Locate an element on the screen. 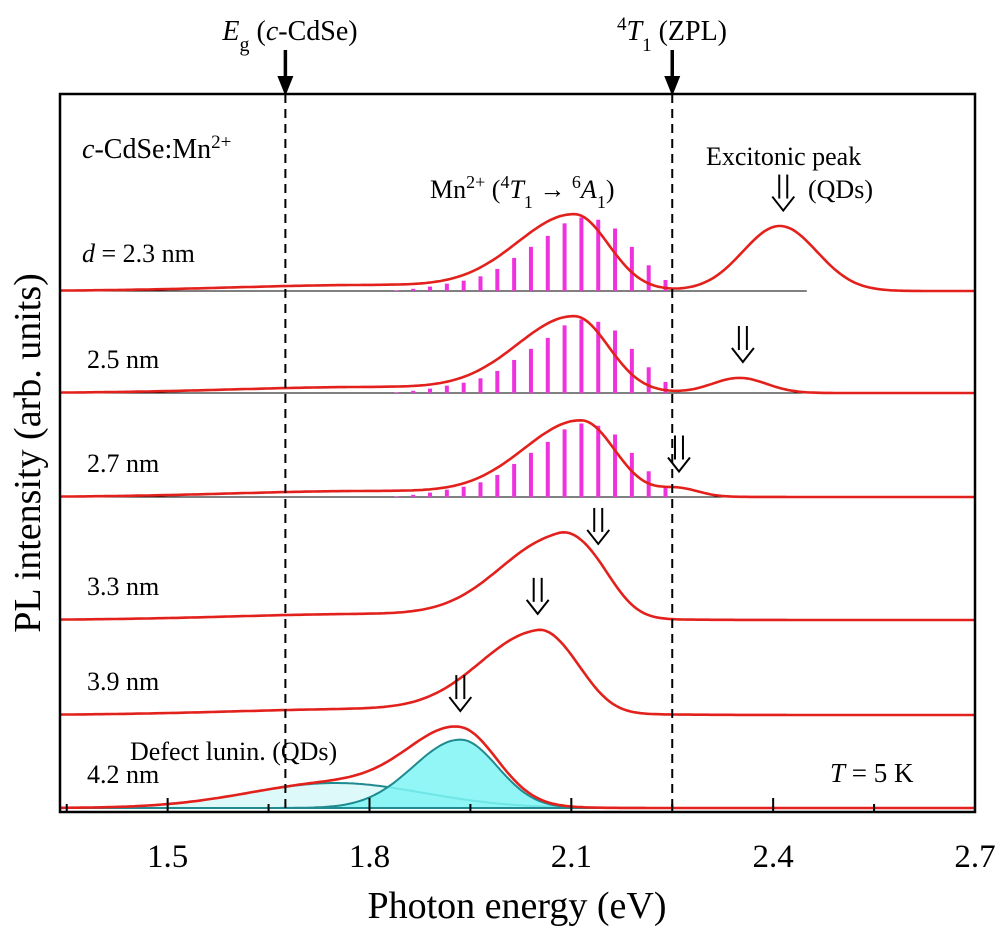 The width and height of the screenshot is (1000, 933). x-axis-tick-labels: 1.5 1.8 2.1 2.4 2.7 is located at coordinates (571, 857).